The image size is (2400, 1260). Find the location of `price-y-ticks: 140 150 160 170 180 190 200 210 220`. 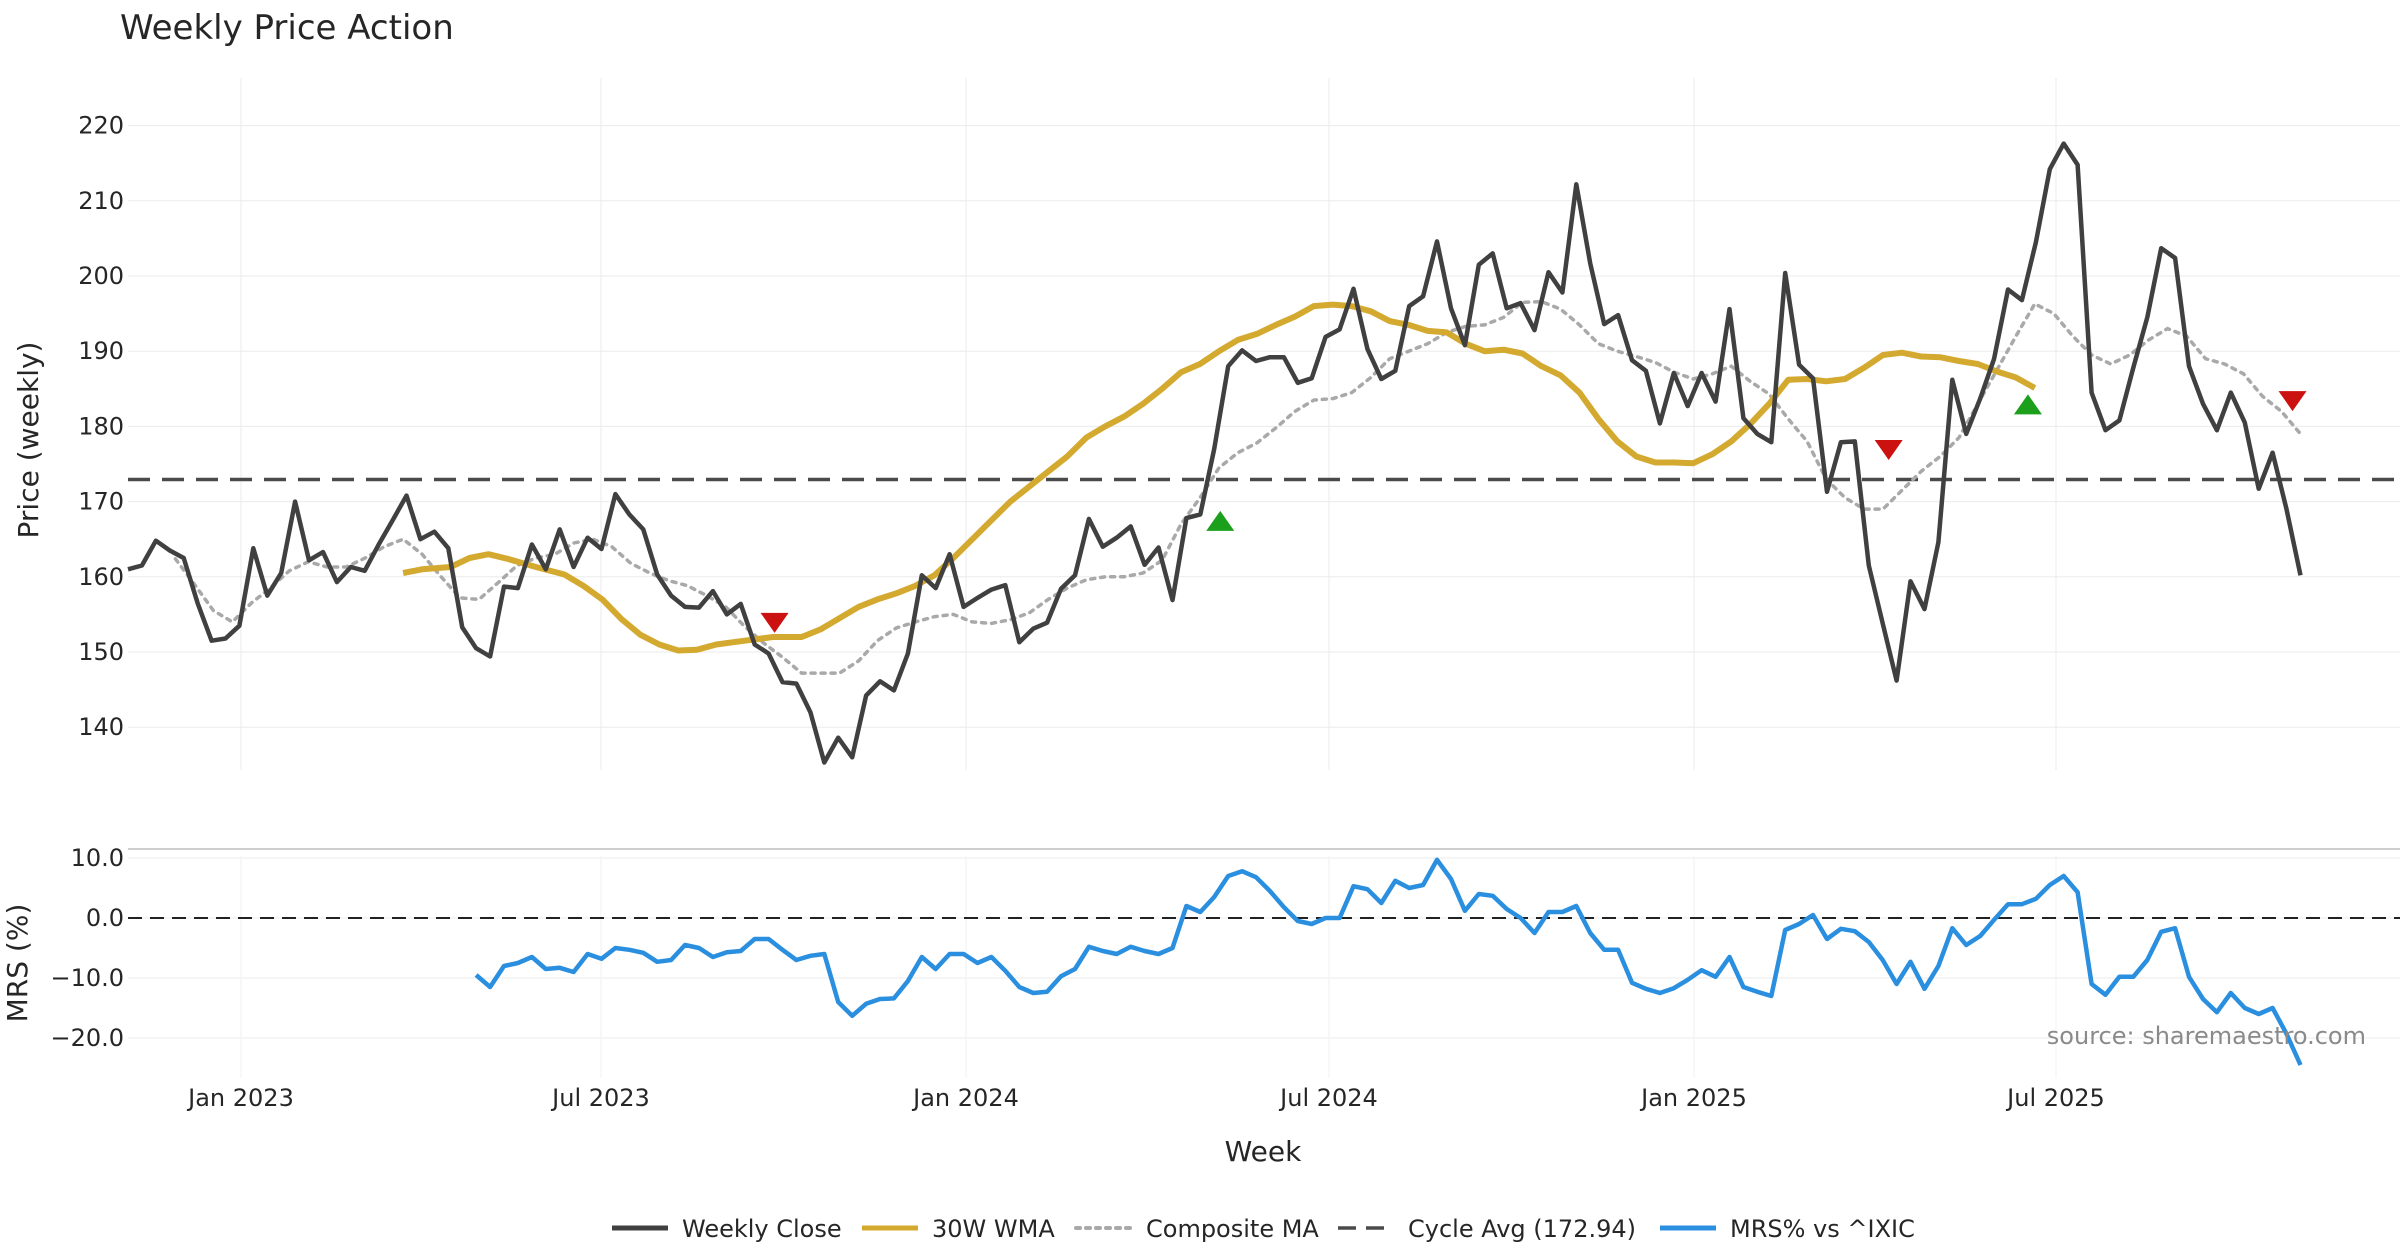

price-y-ticks: 140 150 160 170 180 190 200 210 220 is located at coordinates (101, 427).